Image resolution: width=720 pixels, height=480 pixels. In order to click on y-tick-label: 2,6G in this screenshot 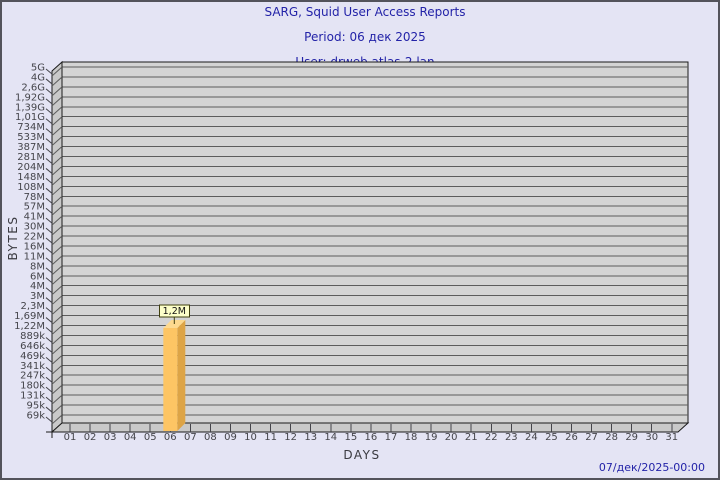, I will do `click(33, 87)`.